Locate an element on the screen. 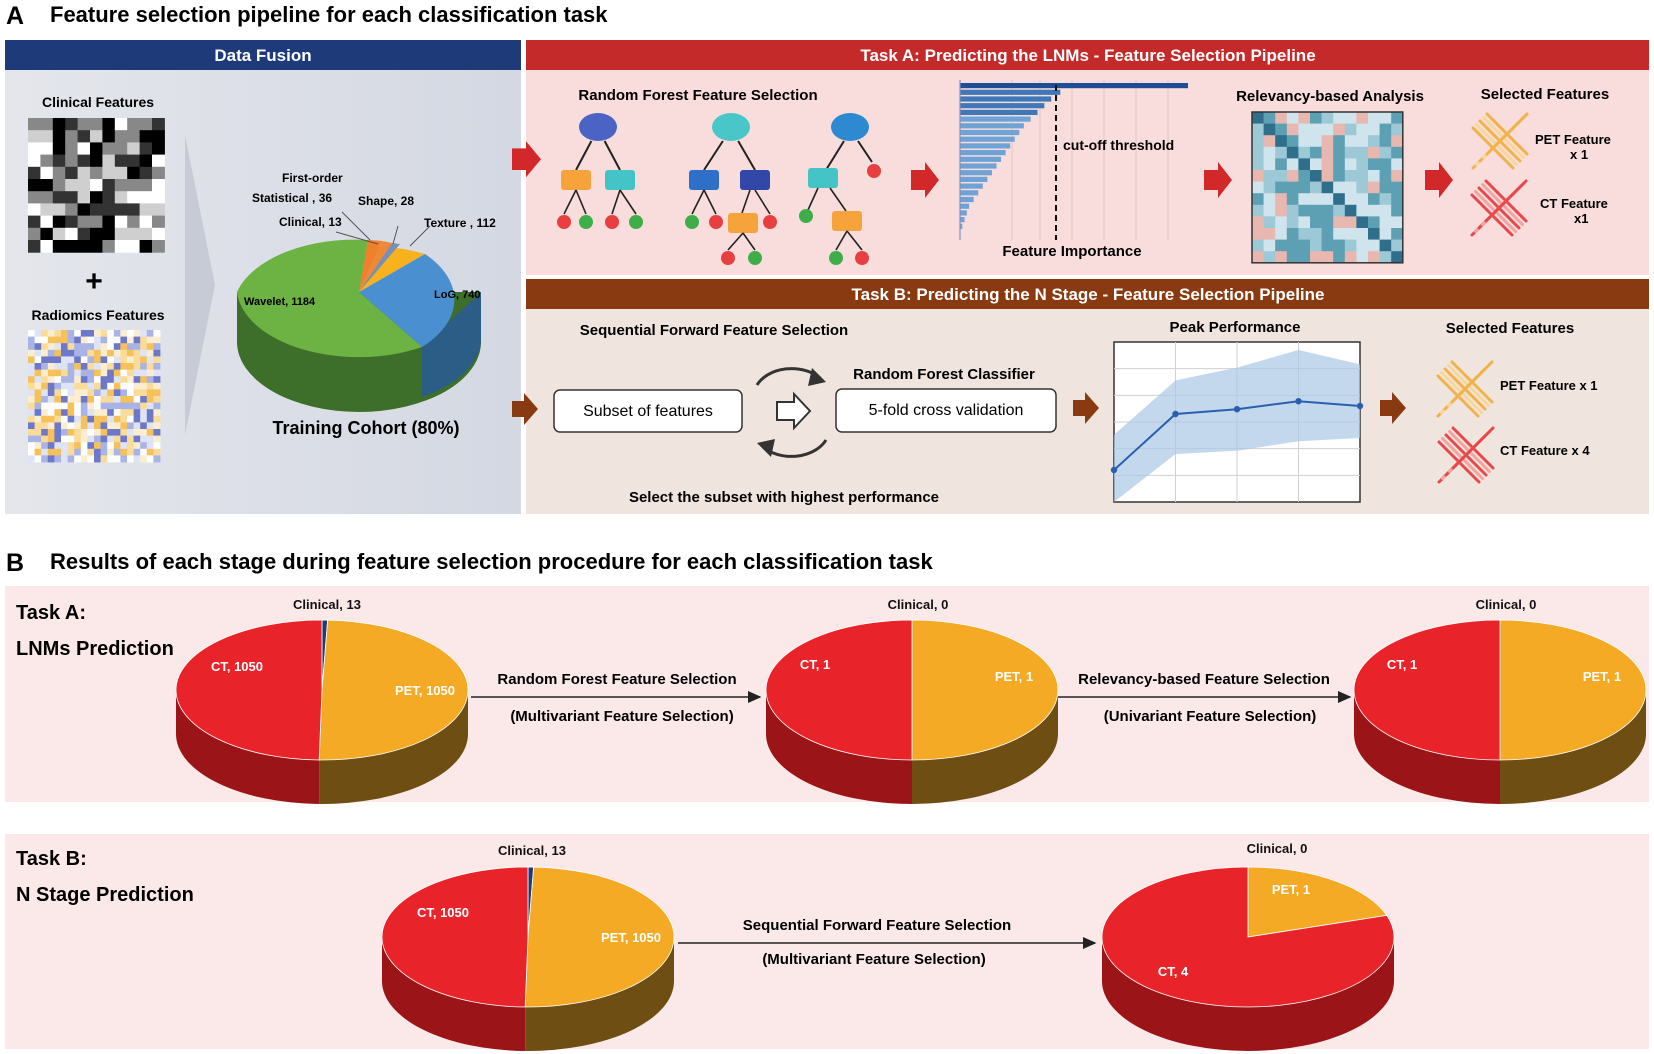 The height and width of the screenshot is (1054, 1654). tree-branch-node is located at coordinates (576, 180).